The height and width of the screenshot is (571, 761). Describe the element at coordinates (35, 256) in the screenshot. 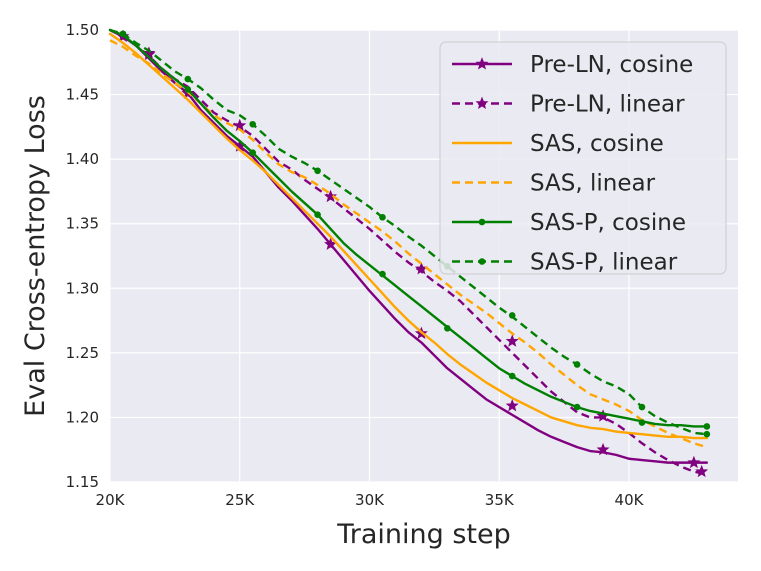

I see `y-axis-label: Eval Cross-entropy Loss` at that location.